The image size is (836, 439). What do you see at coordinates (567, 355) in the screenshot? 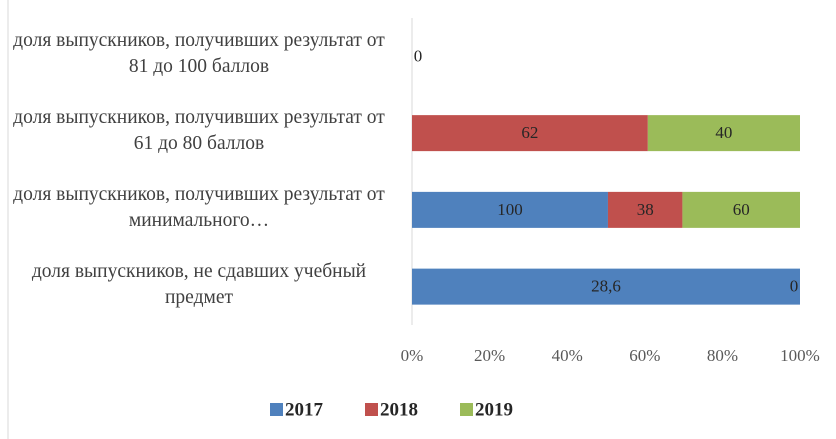
I see `x-tick-label: 40%` at bounding box center [567, 355].